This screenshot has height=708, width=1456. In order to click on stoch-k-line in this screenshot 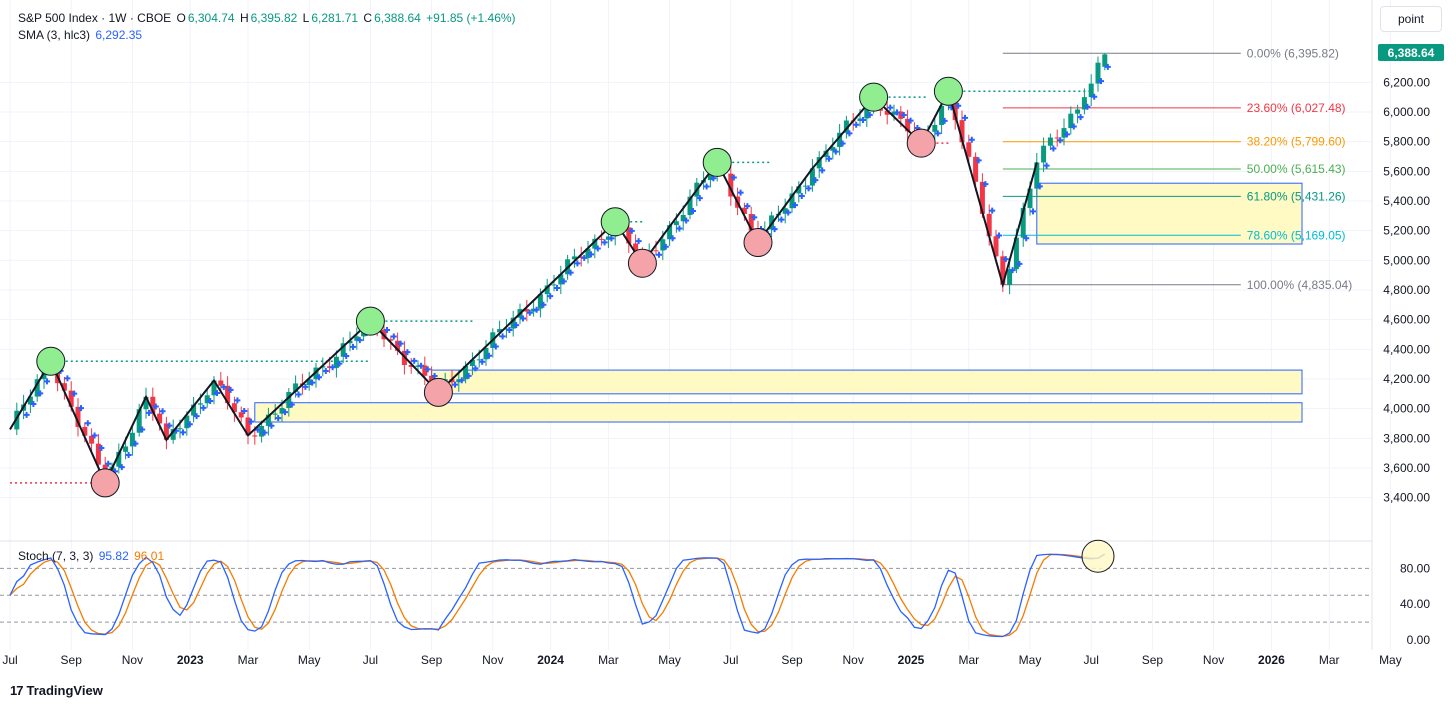, I will do `click(557, 595)`.